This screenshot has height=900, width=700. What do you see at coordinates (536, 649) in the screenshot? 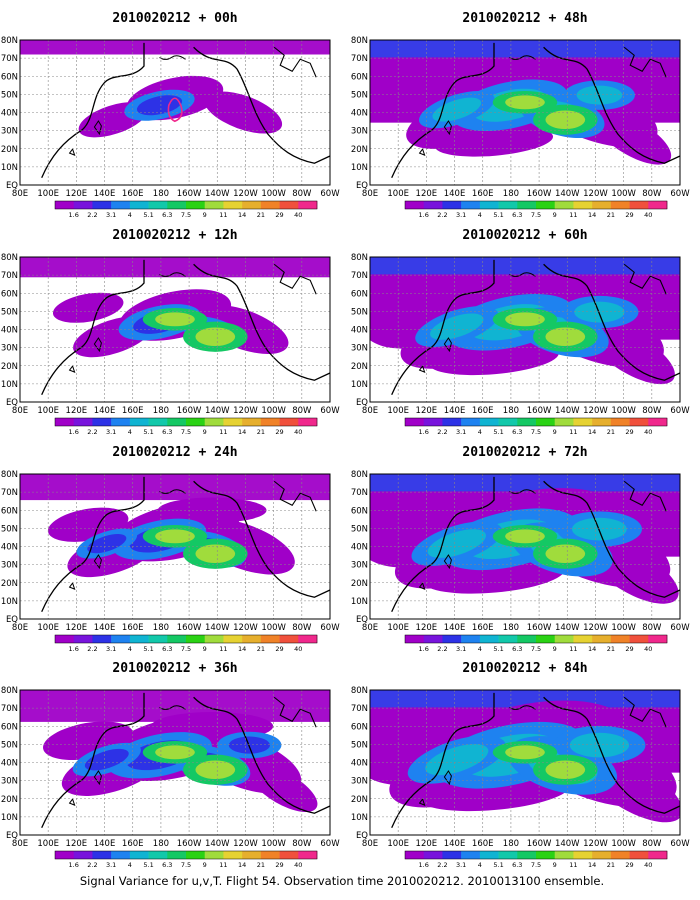
I see `colorbar-label: 7.5` at bounding box center [536, 649].